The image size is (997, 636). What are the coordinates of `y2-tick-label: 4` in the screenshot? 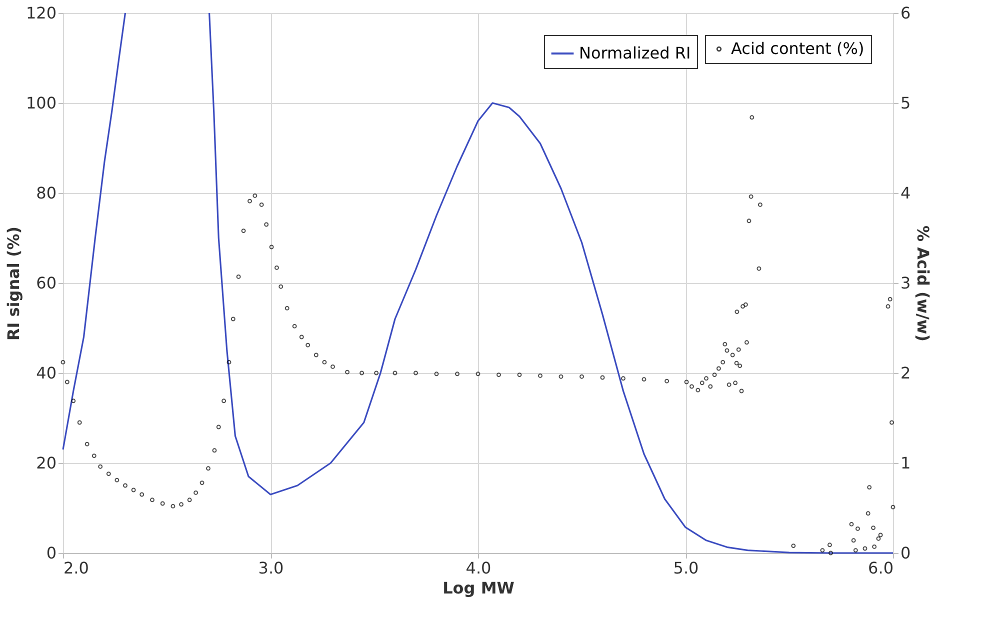 It's located at (905, 193).